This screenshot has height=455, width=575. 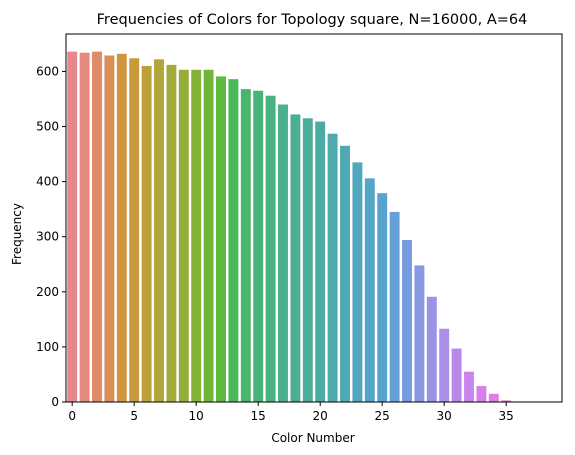 I want to click on x-tick-label: 0, so click(x=72, y=416).